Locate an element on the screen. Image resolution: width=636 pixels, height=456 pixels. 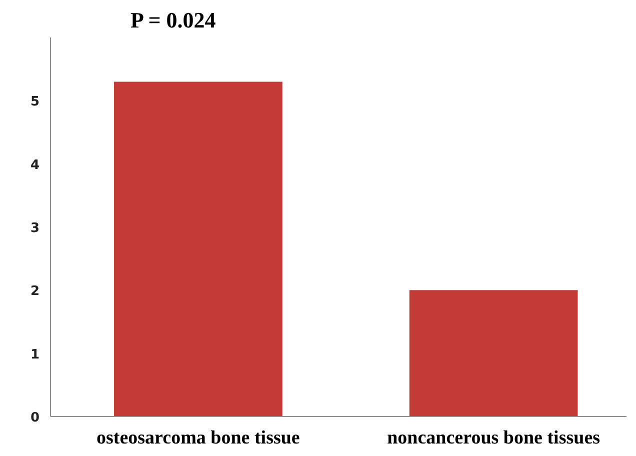
y-tick-label: 5 is located at coordinates (35, 102).